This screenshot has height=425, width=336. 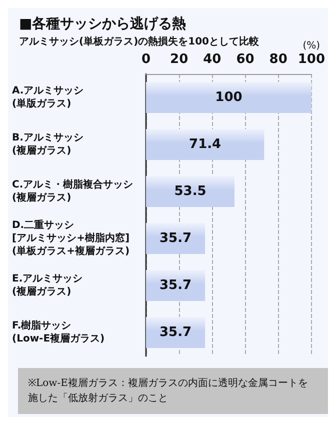 I want to click on data-label: 71.4, so click(x=205, y=144).